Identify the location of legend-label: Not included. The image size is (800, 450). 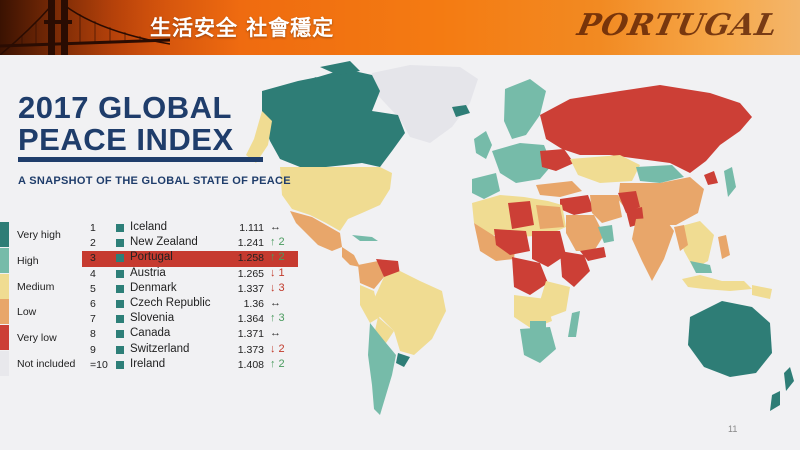
(46, 363).